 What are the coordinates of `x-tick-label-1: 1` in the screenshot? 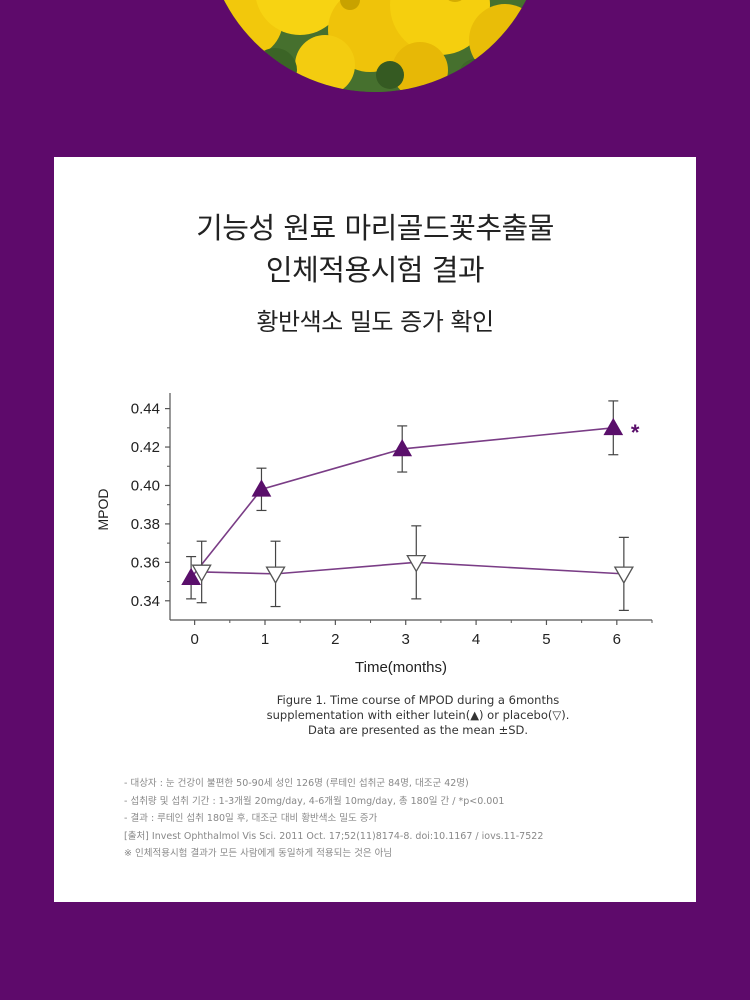 It's located at (265, 639).